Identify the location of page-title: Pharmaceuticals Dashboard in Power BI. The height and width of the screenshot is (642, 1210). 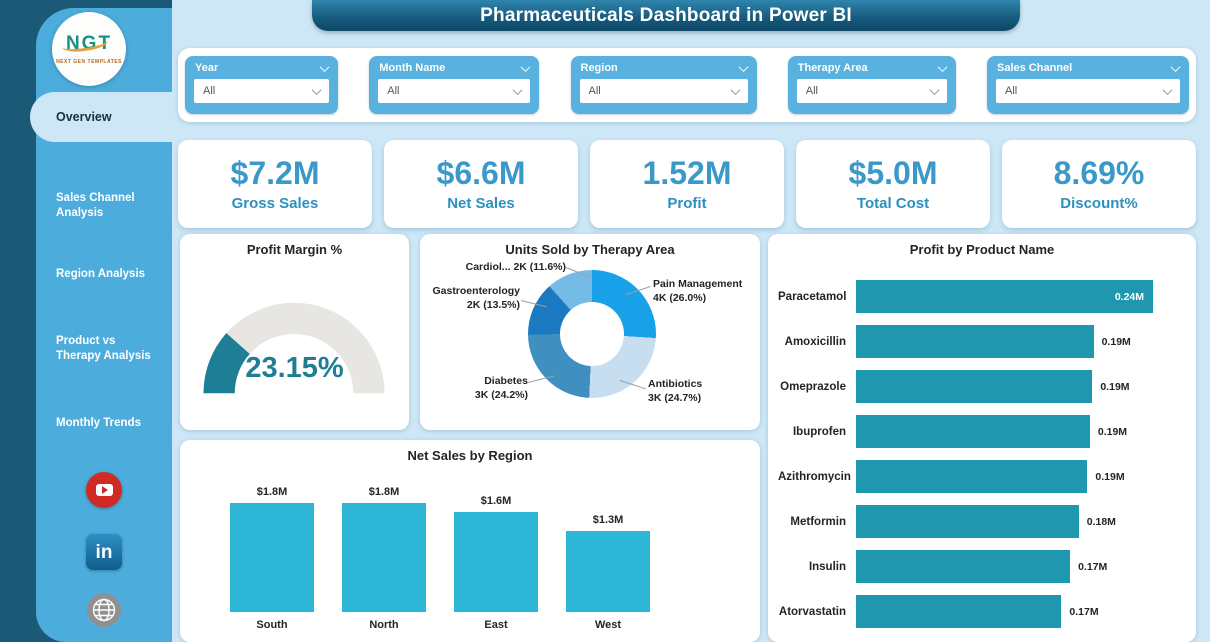
(666, 15).